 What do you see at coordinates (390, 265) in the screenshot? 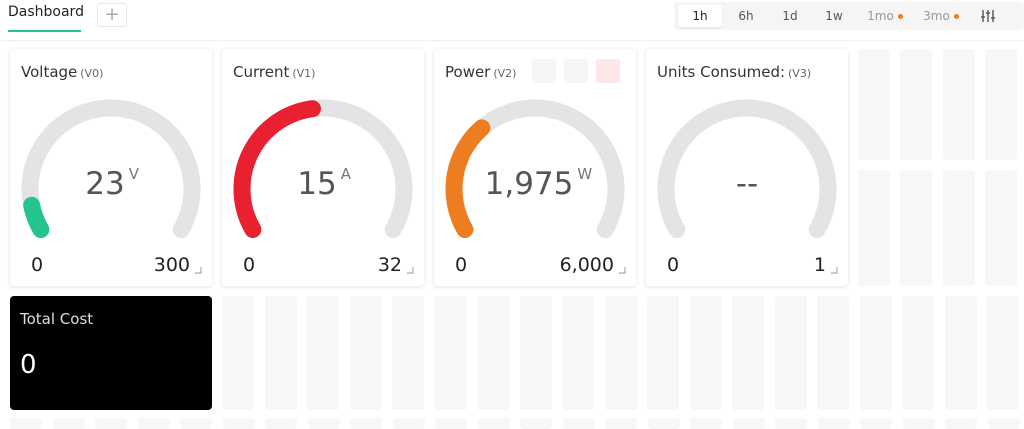
I see `gauge-max: 32` at bounding box center [390, 265].